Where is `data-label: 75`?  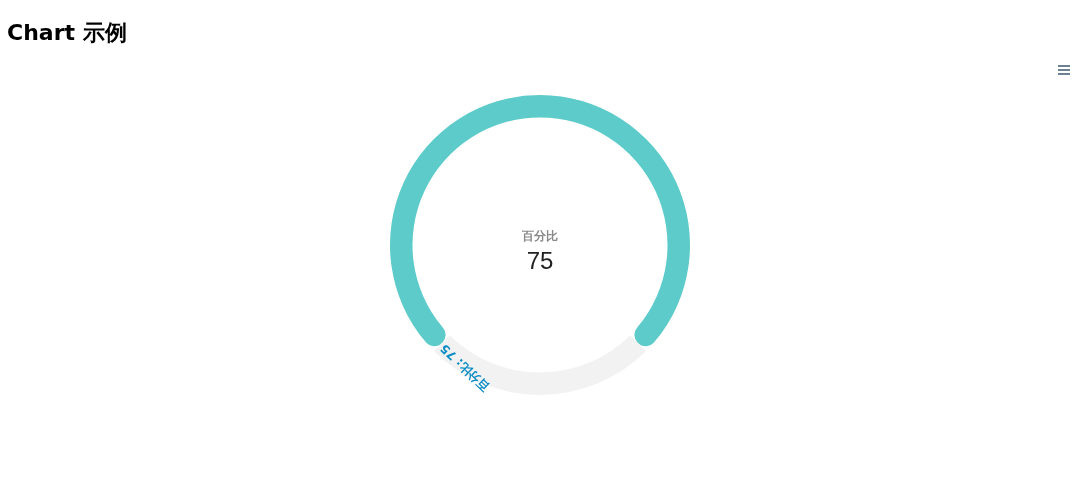 data-label: 75 is located at coordinates (540, 260).